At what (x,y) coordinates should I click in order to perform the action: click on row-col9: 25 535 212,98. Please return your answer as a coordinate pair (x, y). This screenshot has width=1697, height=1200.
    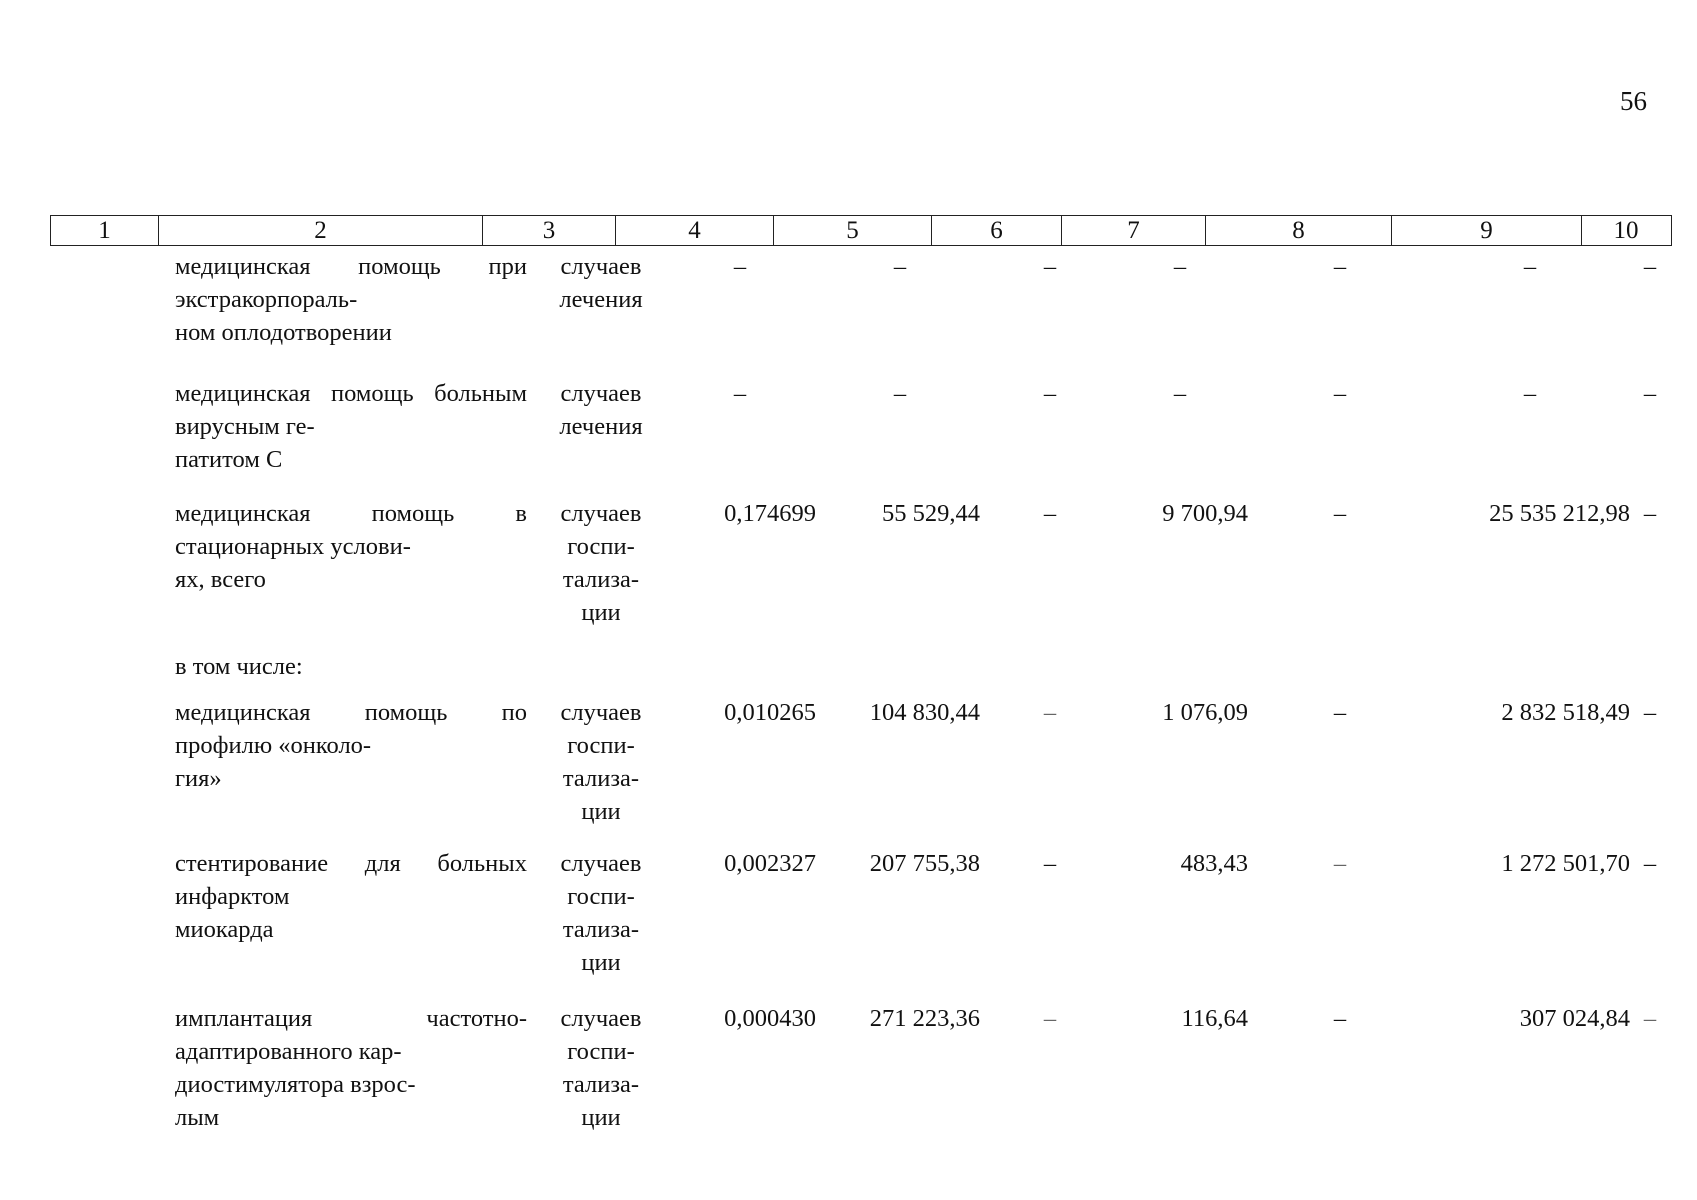
    Looking at the image, I should click on (1559, 513).